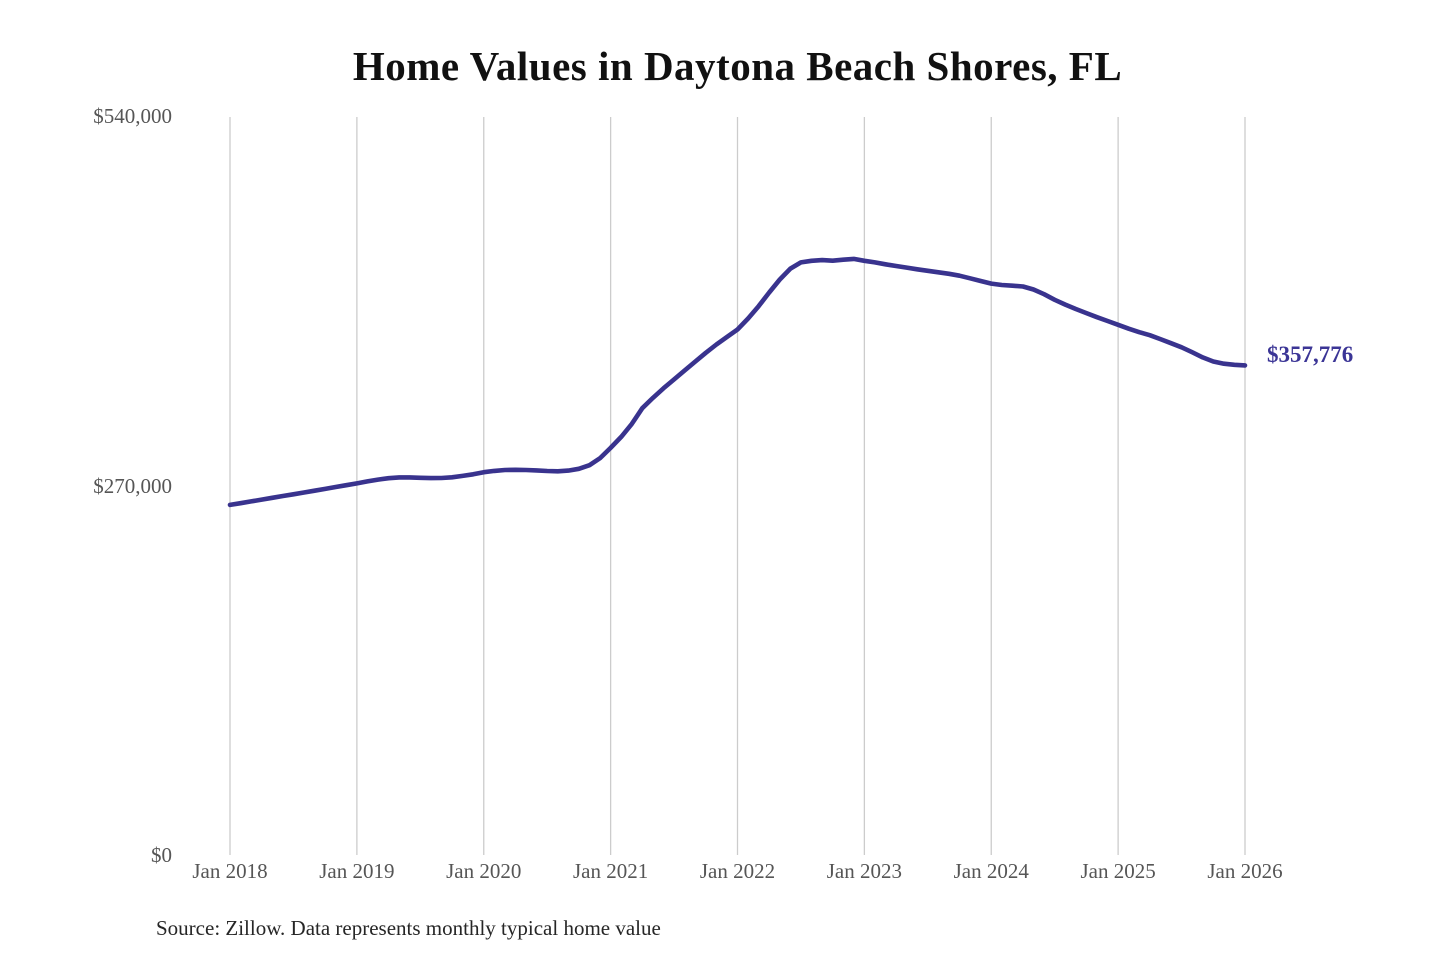 The width and height of the screenshot is (1440, 960). What do you see at coordinates (737, 871) in the screenshot?
I see `x-axis-tick-label: Jan 2022` at bounding box center [737, 871].